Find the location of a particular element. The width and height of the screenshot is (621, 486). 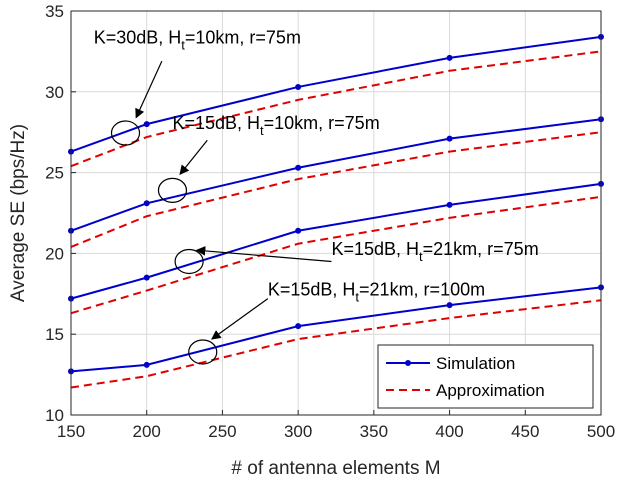

x-tick-label: 450 is located at coordinates (525, 431).